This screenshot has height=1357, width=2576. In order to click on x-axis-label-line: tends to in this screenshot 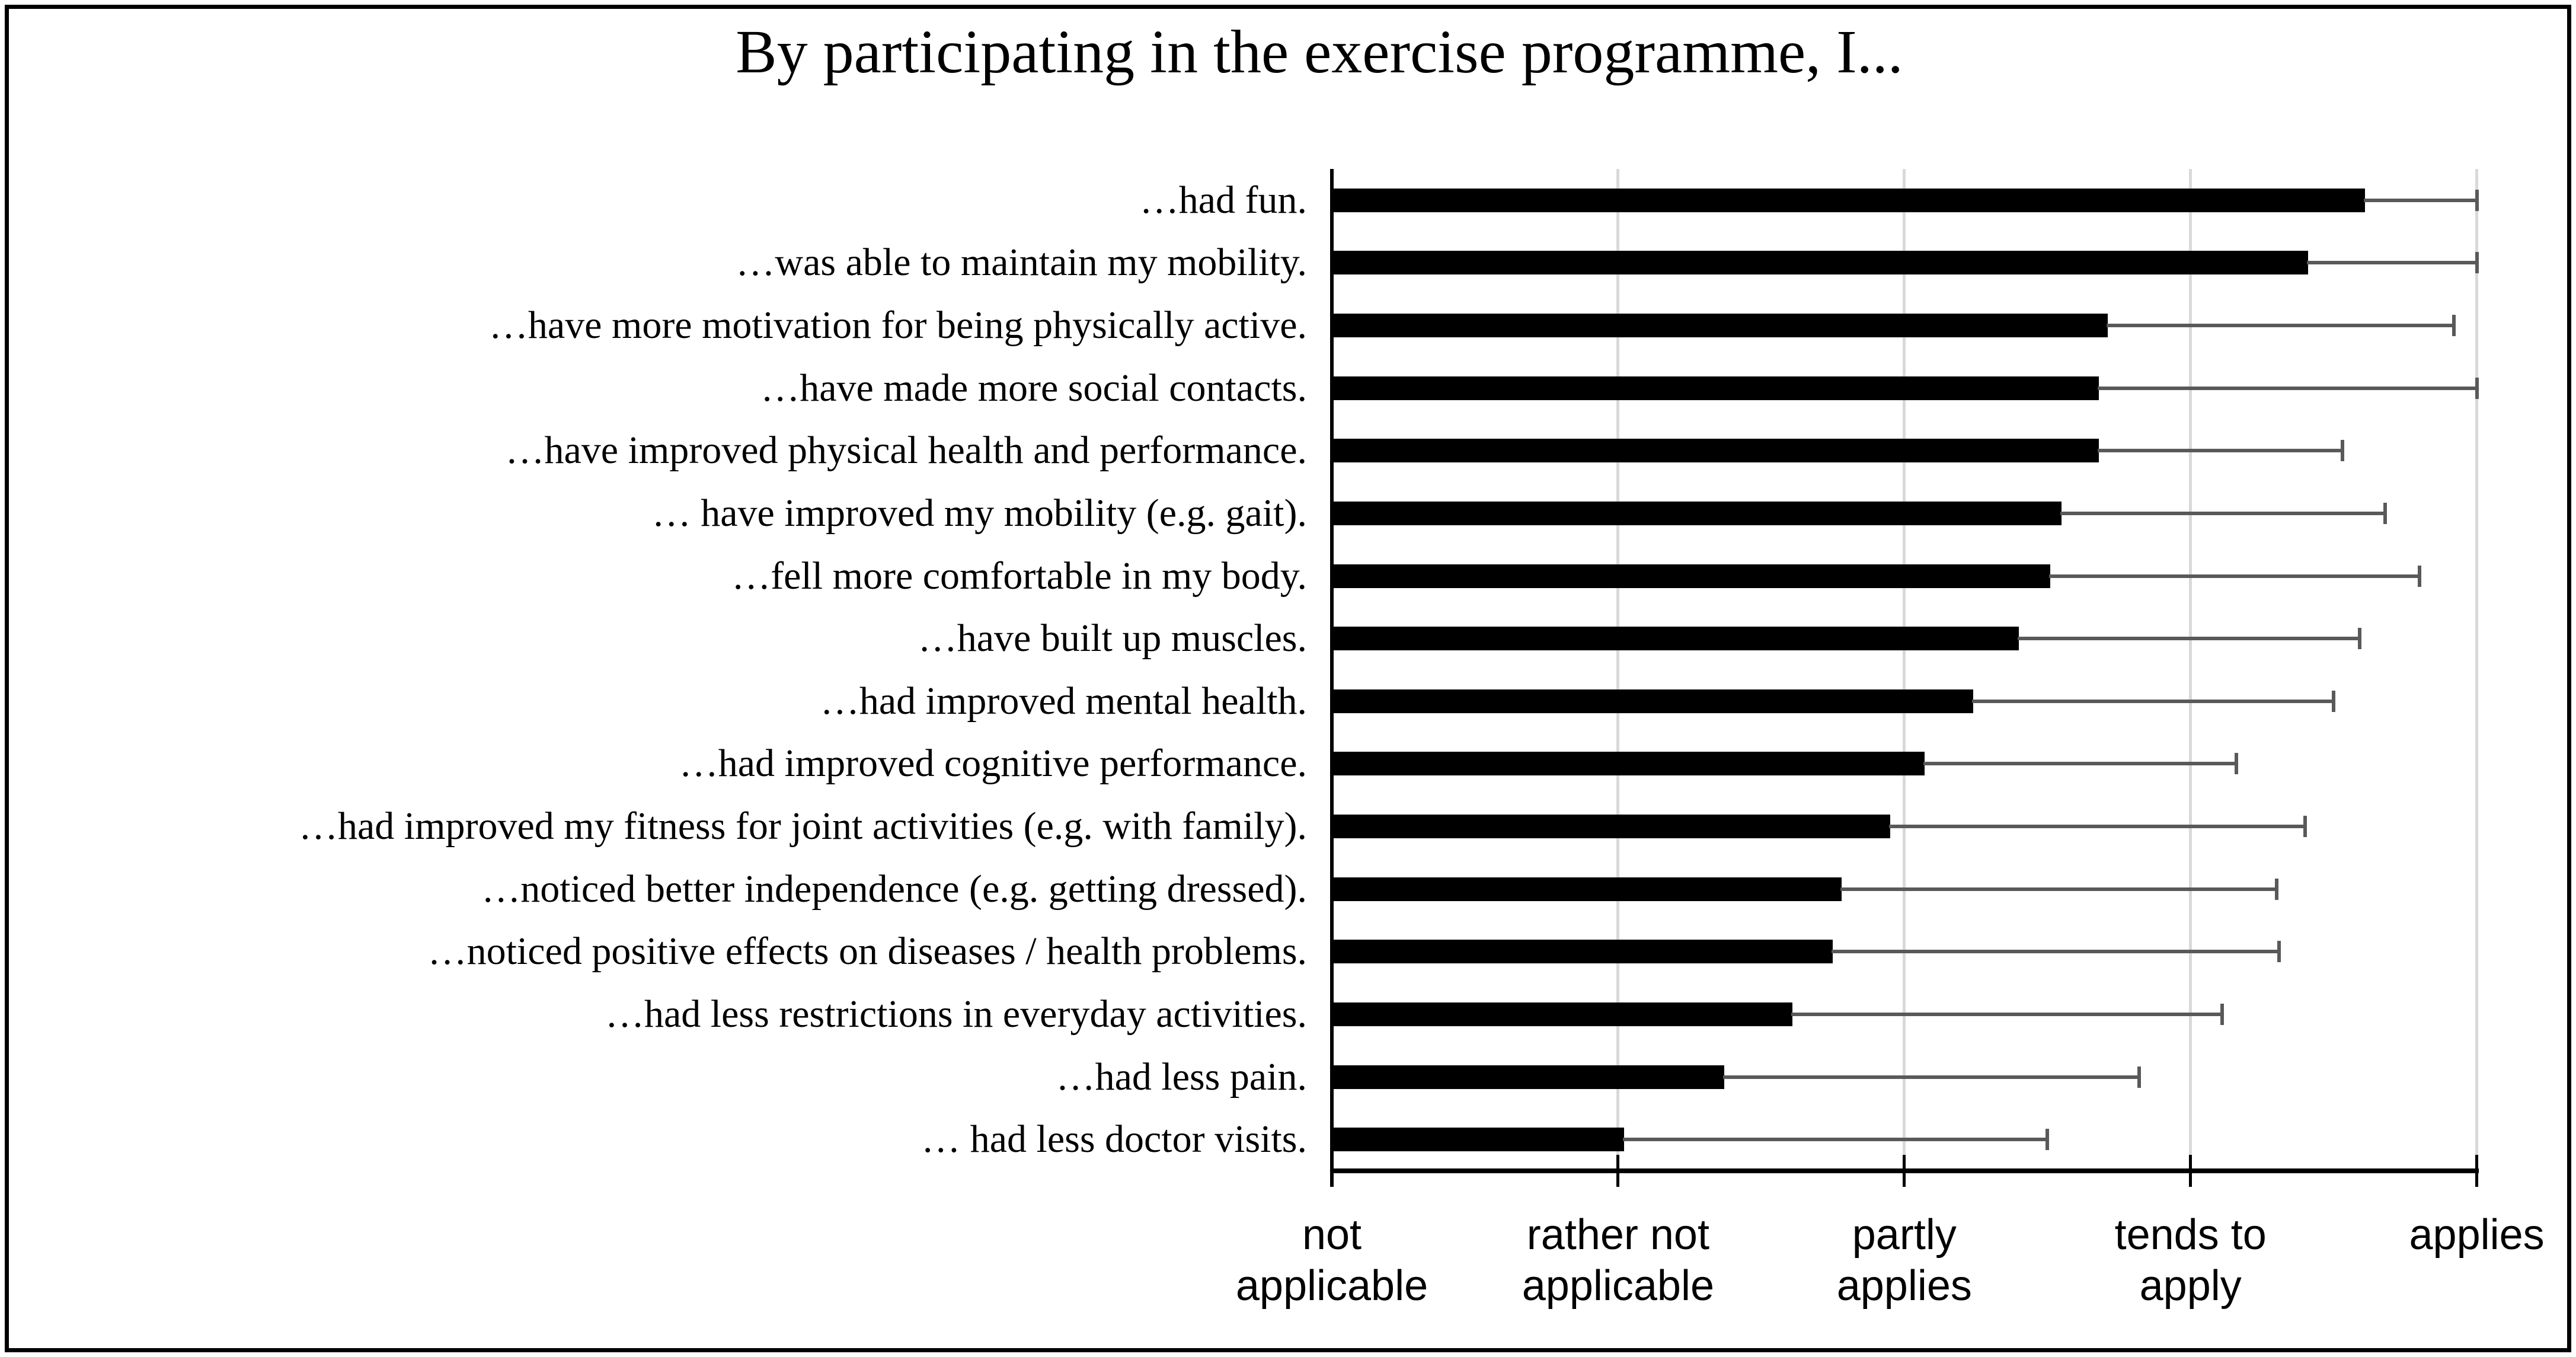, I will do `click(2190, 1235)`.